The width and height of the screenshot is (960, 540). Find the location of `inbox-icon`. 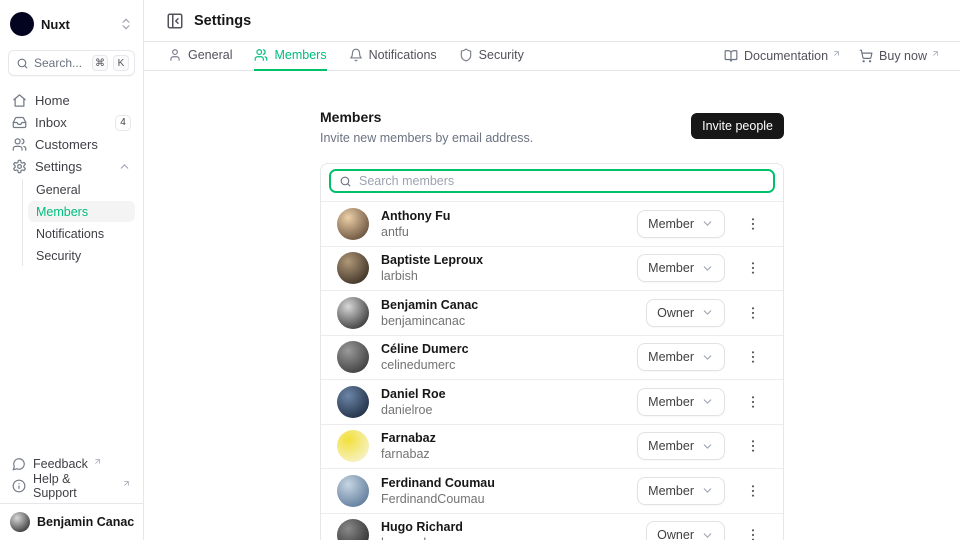

inbox-icon is located at coordinates (19, 122).